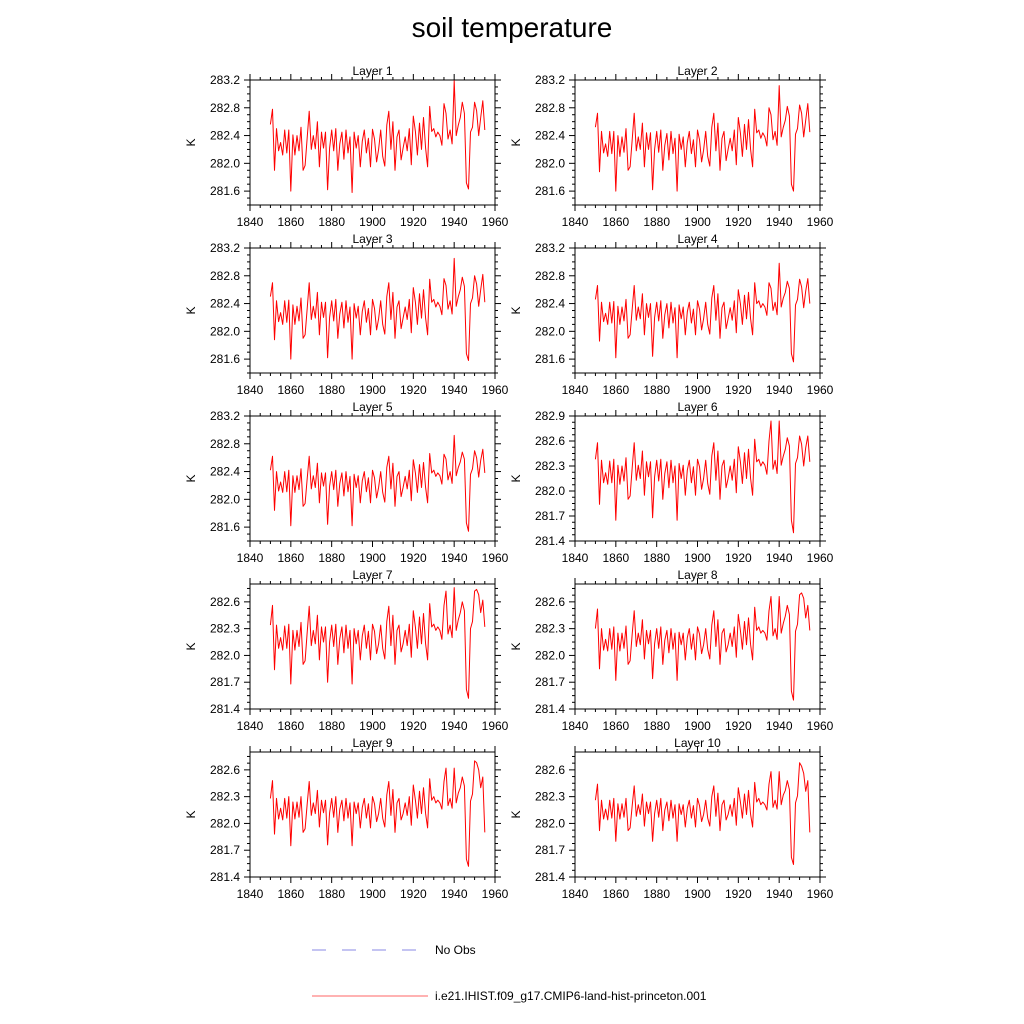  What do you see at coordinates (191, 478) in the screenshot?
I see `y-axis-label-5: K` at bounding box center [191, 478].